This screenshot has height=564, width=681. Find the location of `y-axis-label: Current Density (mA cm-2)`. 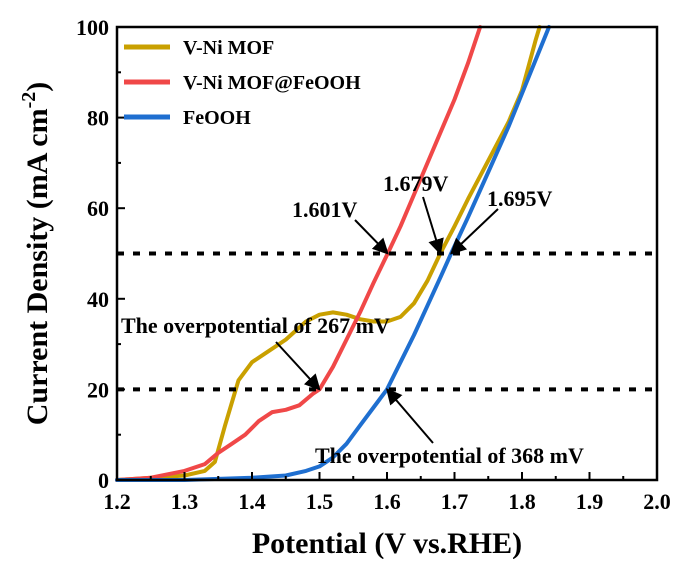

y-axis-label: Current Density (mA cm-2) is located at coordinates (36, 254).